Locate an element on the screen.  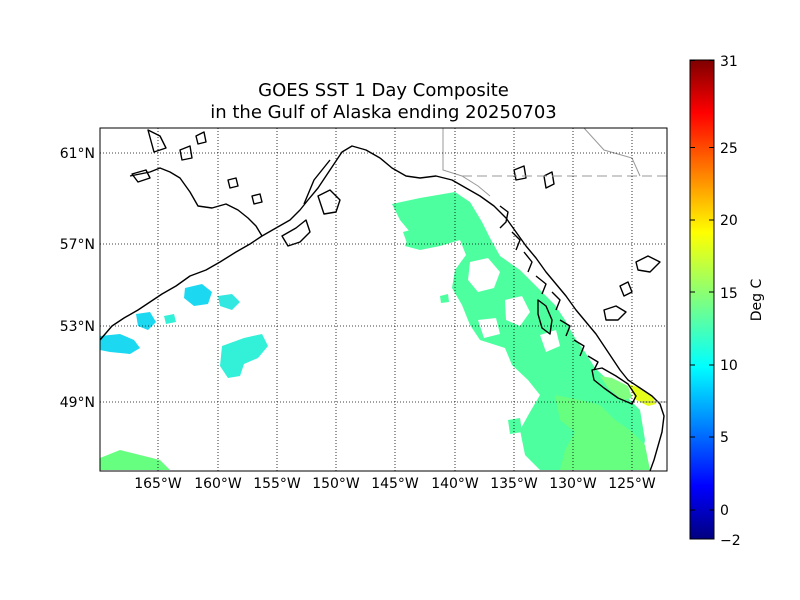
lon-tick-130w: 130°W is located at coordinates (573, 484).